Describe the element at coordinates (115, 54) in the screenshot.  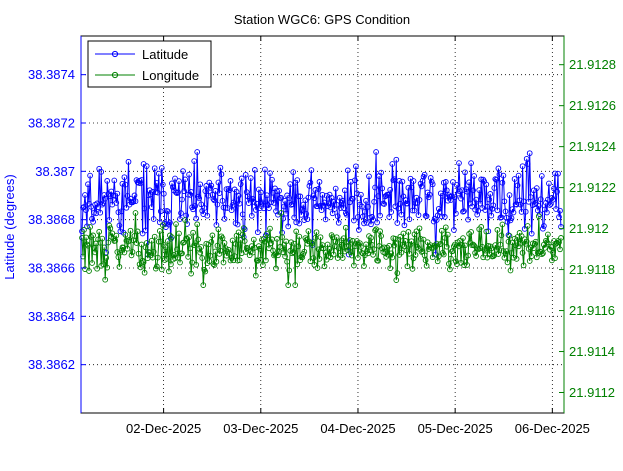
I see `legend-marker-latitude` at that location.